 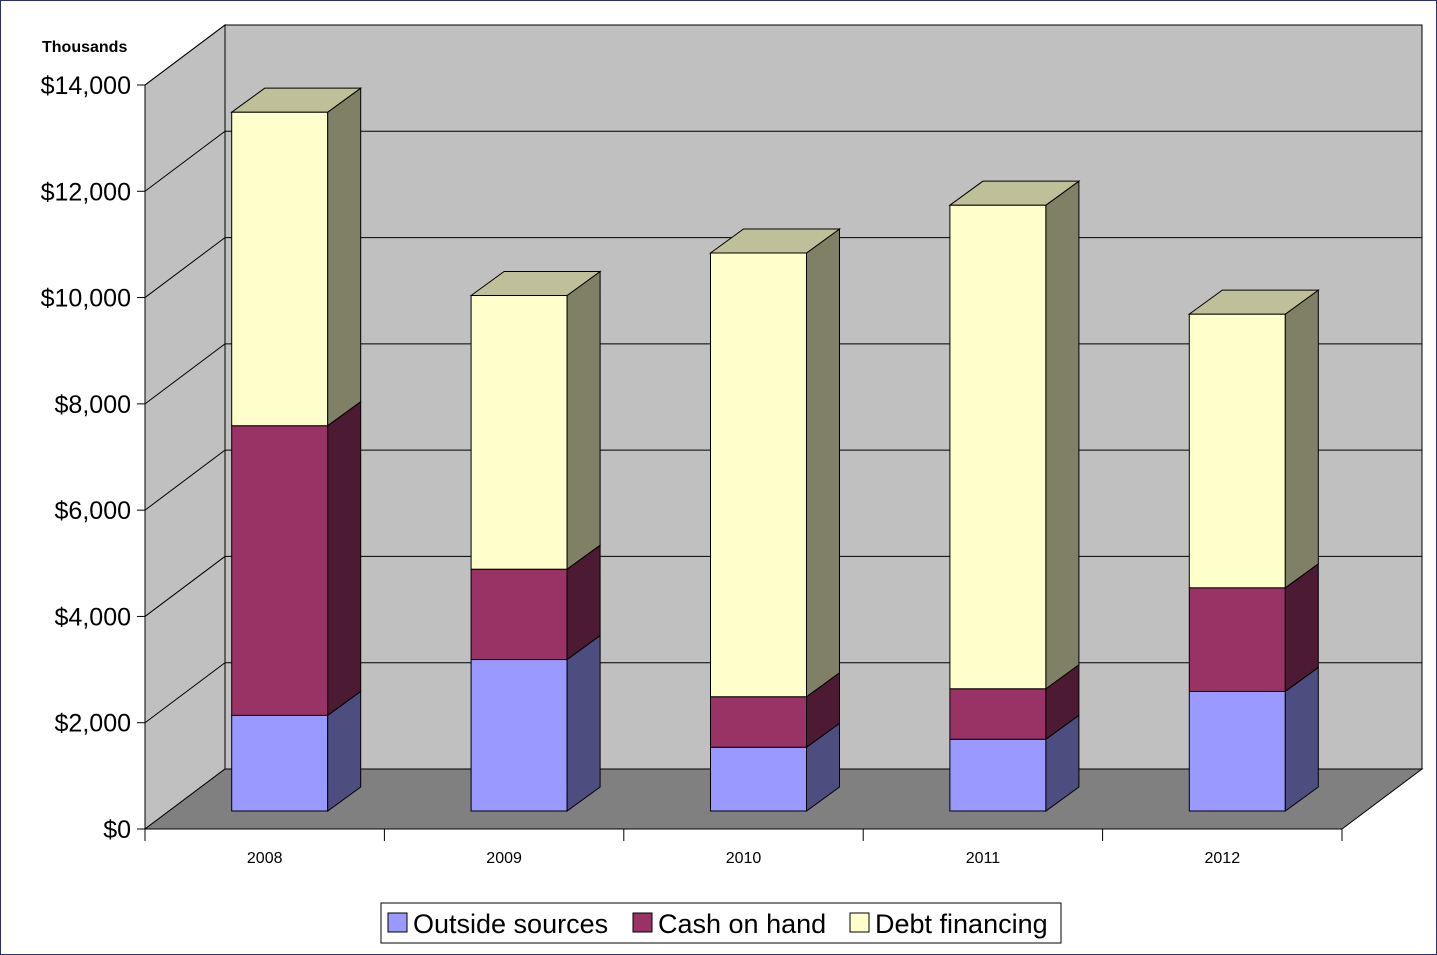 What do you see at coordinates (86, 299) in the screenshot?
I see `y-tick-label: $10,000` at bounding box center [86, 299].